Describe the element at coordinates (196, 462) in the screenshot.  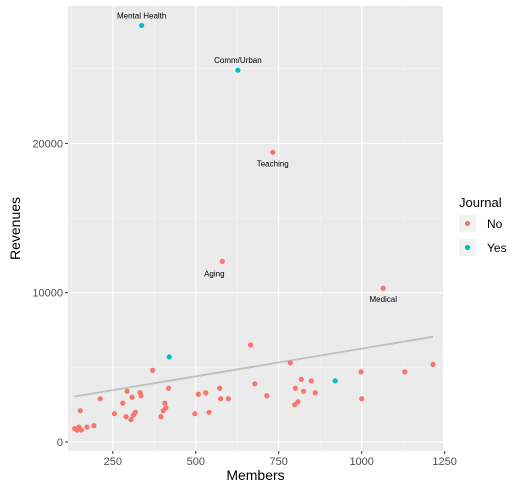
I see `x-tick-label: 500` at that location.